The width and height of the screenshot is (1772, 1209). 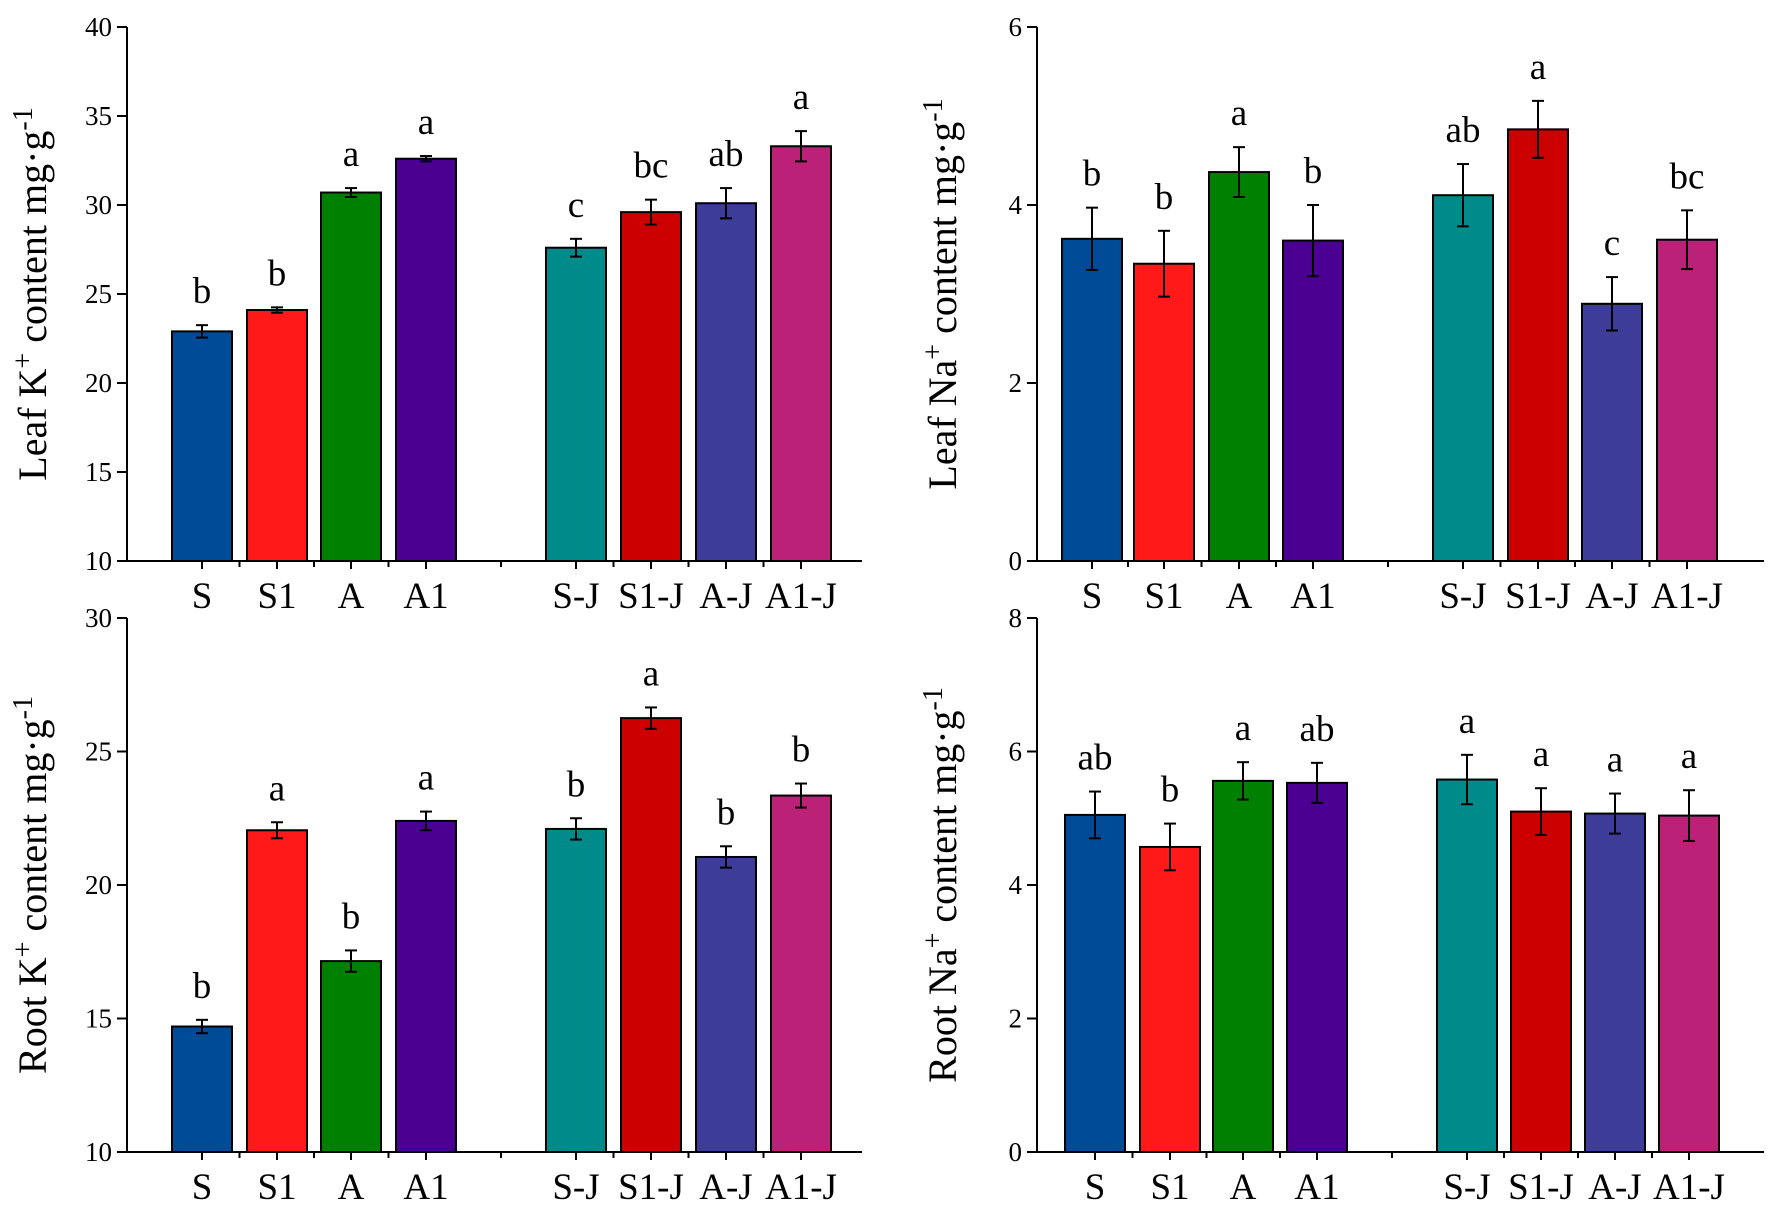 I want to click on y-tick-label: 35, so click(x=98, y=116).